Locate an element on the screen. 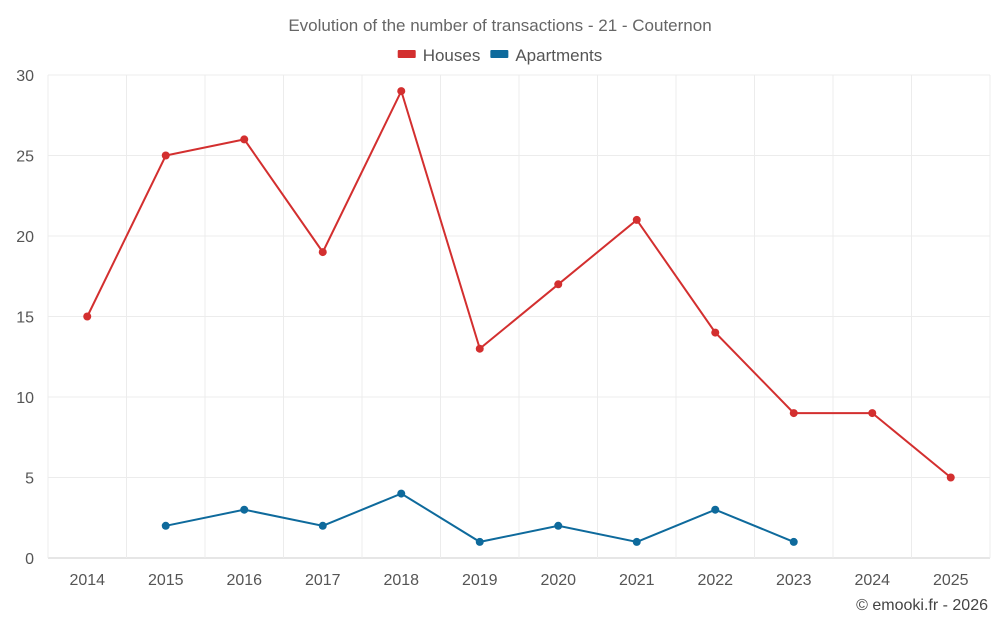  y-tick-label: 20 is located at coordinates (25, 237).